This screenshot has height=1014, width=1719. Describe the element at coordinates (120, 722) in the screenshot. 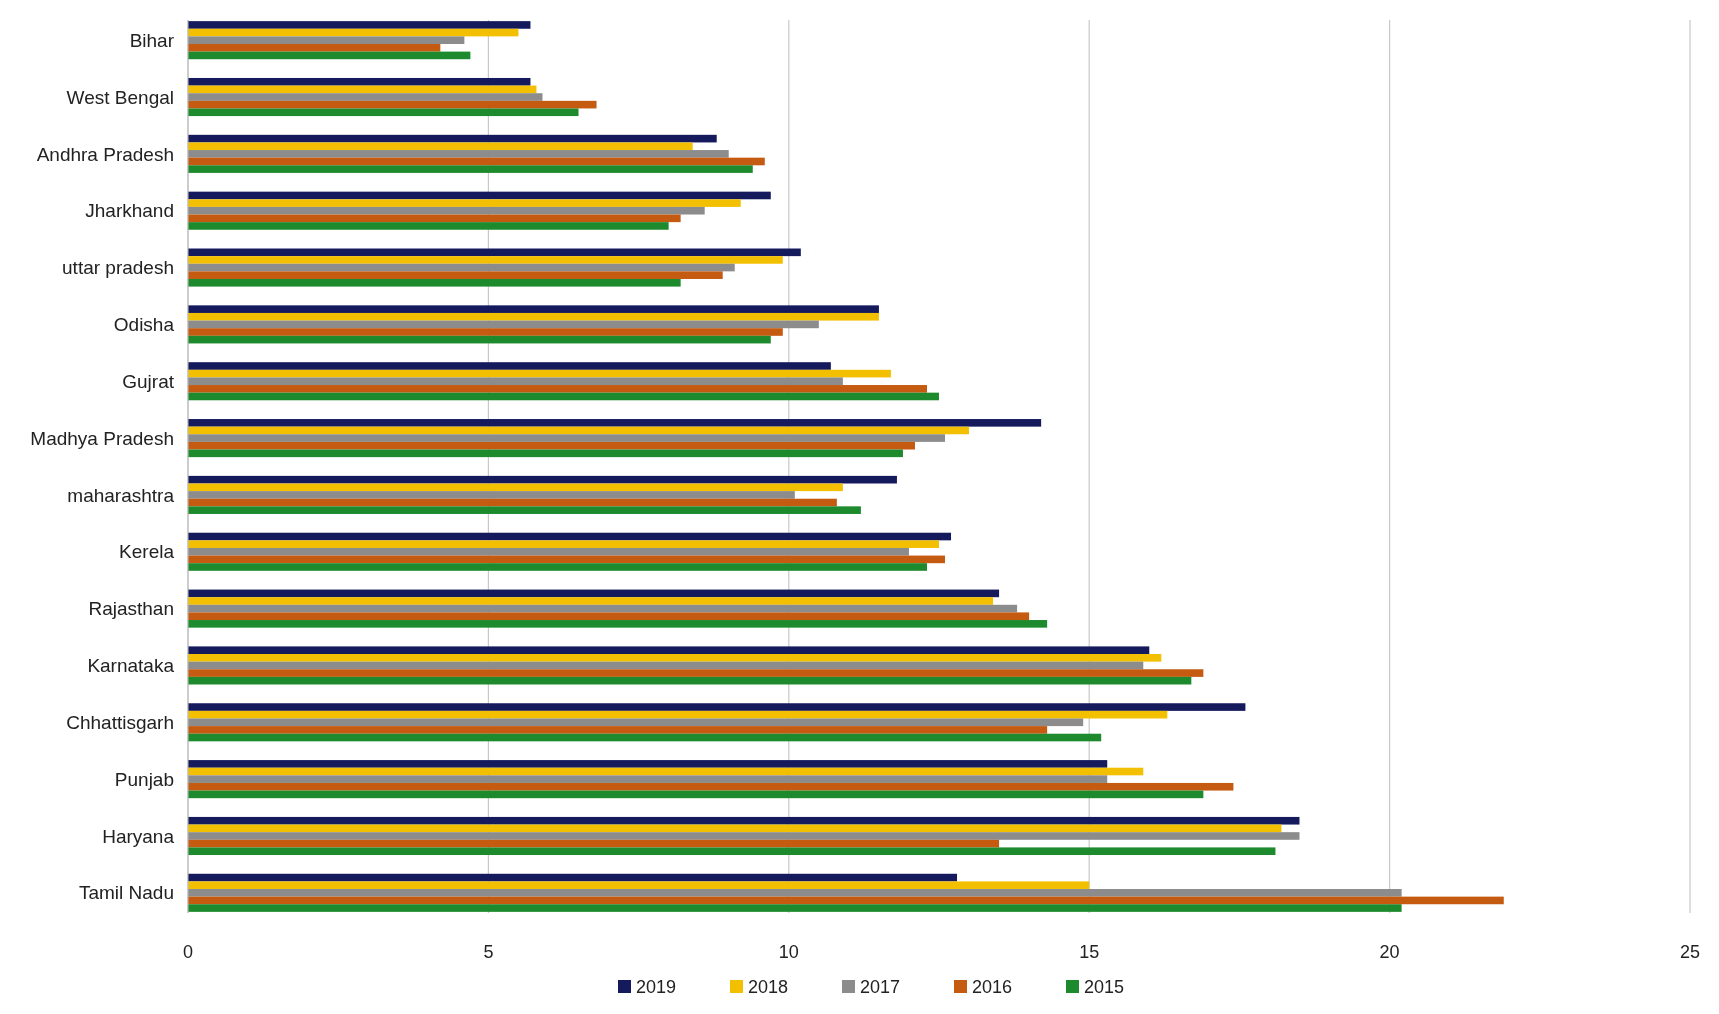

I see `y-tick-label: Chhattisgarh` at that location.